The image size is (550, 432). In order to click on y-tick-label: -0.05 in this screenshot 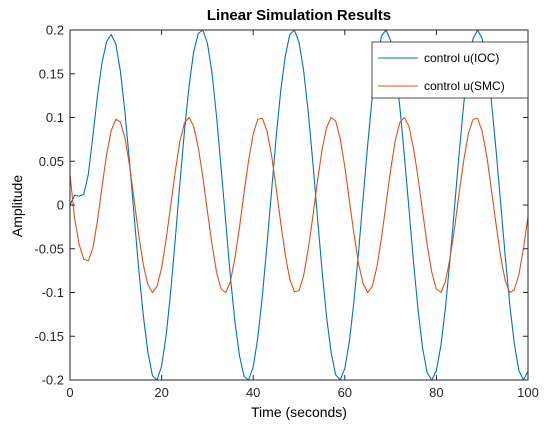, I will do `click(49, 248)`.